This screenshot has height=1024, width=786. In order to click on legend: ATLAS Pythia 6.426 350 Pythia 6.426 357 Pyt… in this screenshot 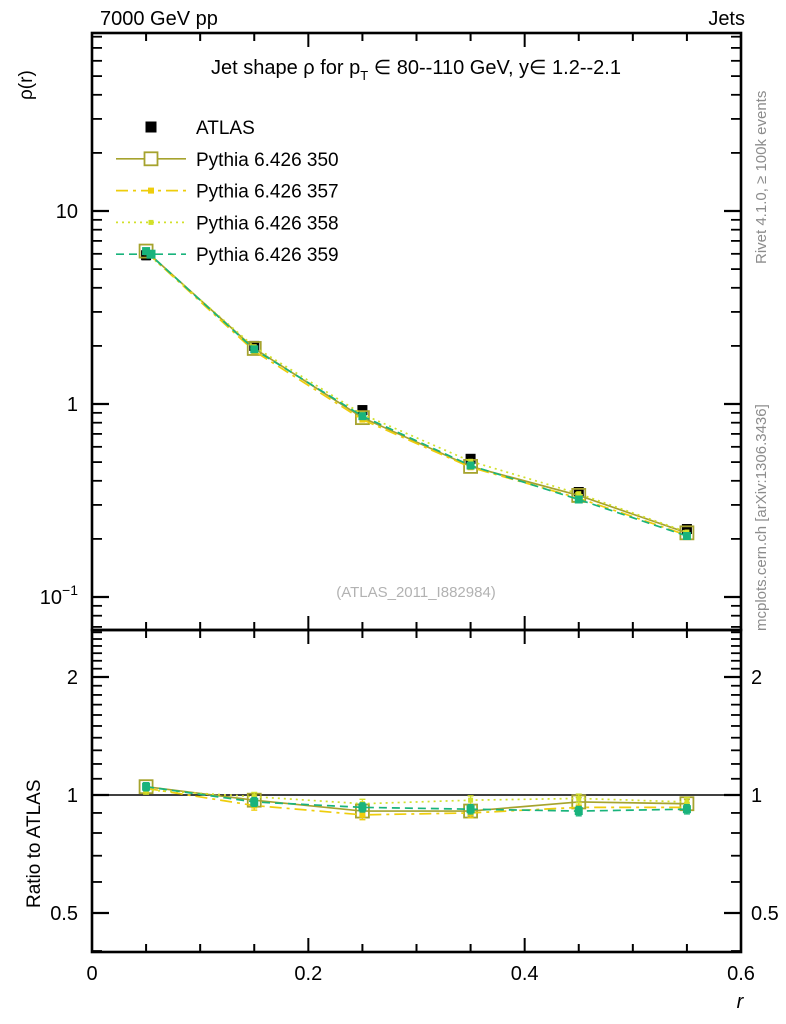, I will do `click(227, 192)`.